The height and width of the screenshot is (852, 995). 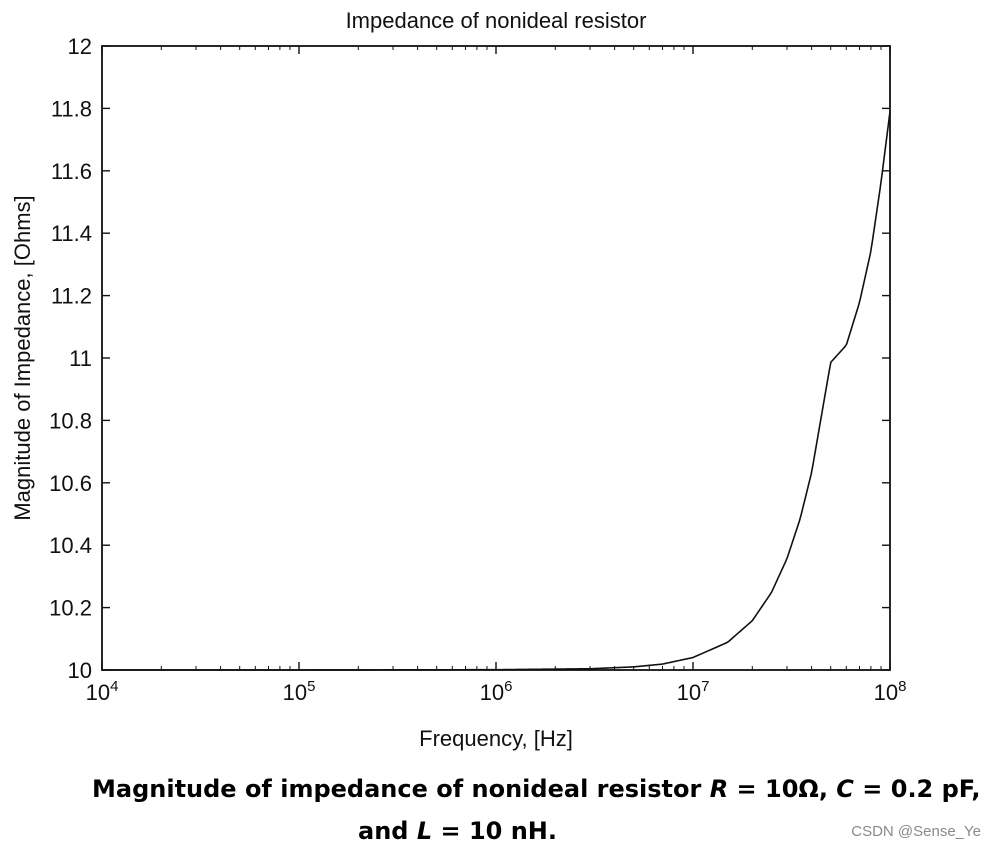 What do you see at coordinates (496, 738) in the screenshot?
I see `x-axis-label: Frequency, [Hz]` at bounding box center [496, 738].